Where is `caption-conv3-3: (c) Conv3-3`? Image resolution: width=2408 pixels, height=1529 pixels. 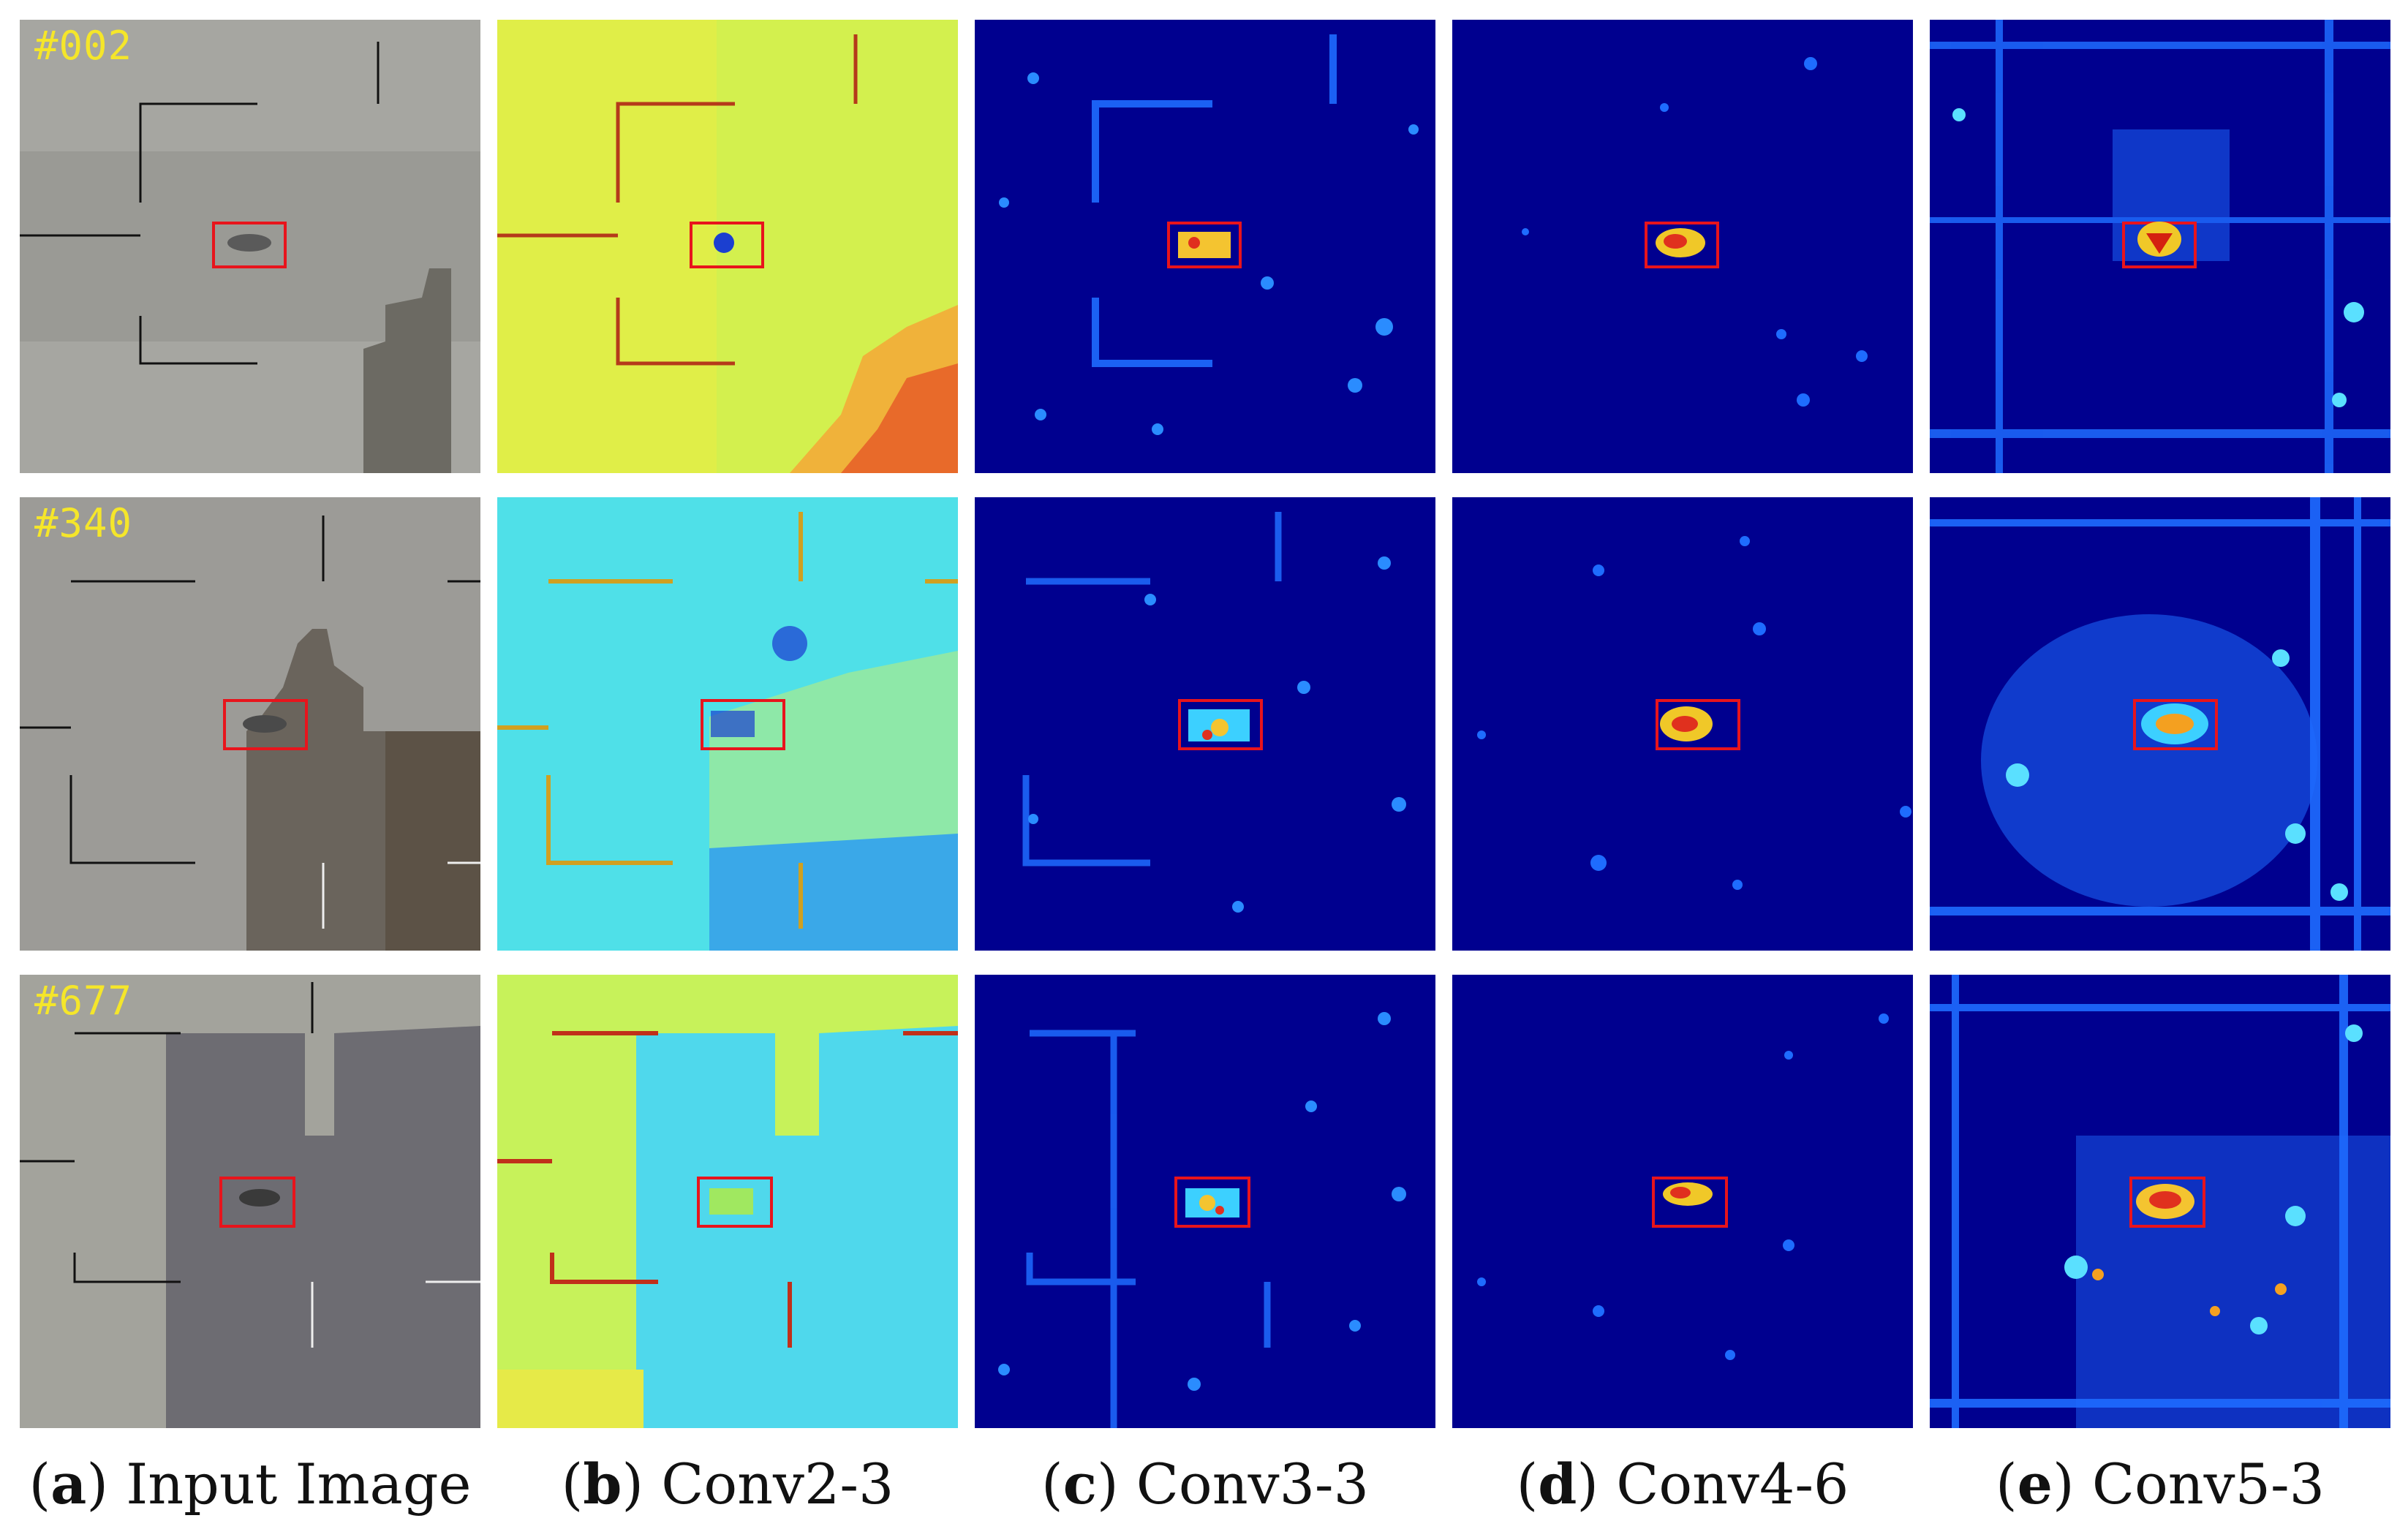 caption-conv3-3: (c) Conv3-3 is located at coordinates (1205, 1484).